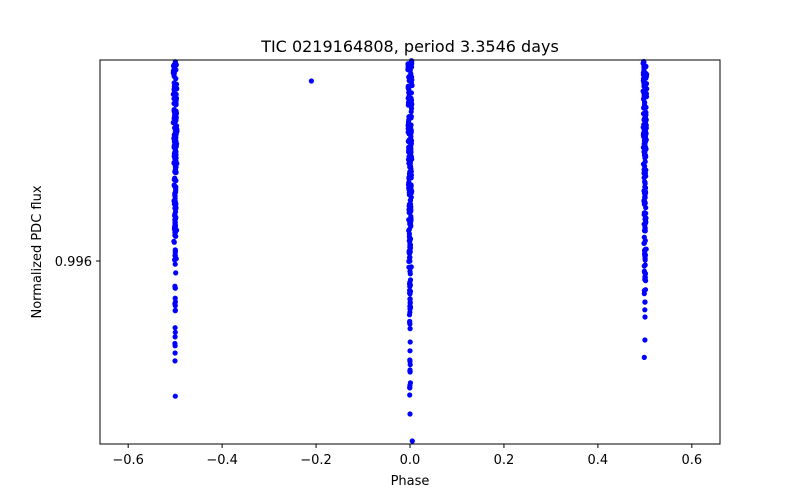 Image resolution: width=800 pixels, height=500 pixels. What do you see at coordinates (598, 460) in the screenshot?
I see `x-tick-label: 0.4` at bounding box center [598, 460].